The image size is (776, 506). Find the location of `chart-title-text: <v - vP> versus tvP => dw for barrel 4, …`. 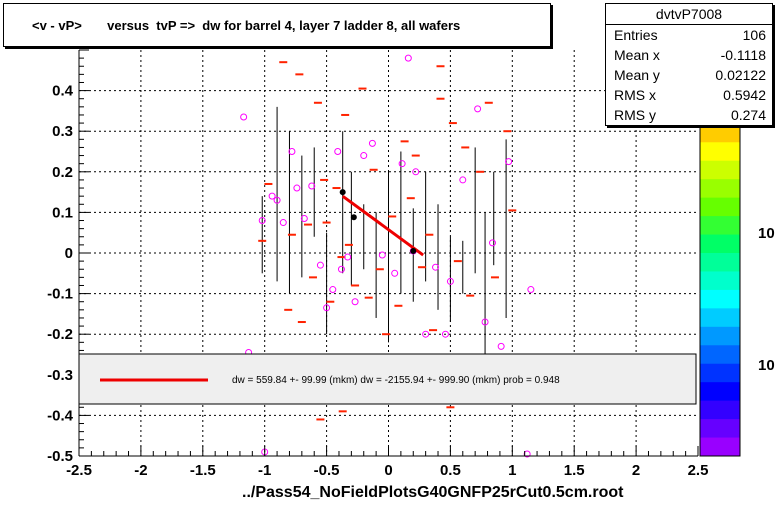

chart-title-text: <v - vP> versus tvP => dw for barrel 4, … is located at coordinates (246, 25).